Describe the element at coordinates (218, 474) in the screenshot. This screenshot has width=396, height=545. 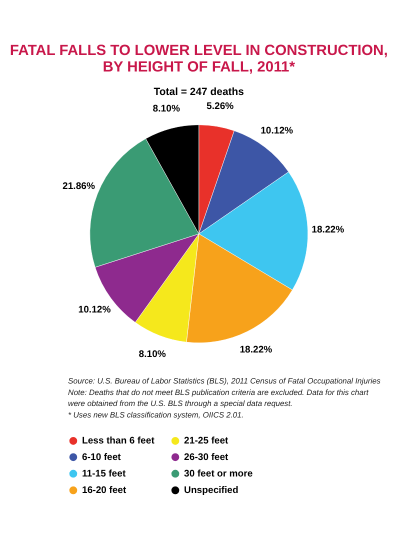
I see `legend-label: 30 feet or more` at that location.